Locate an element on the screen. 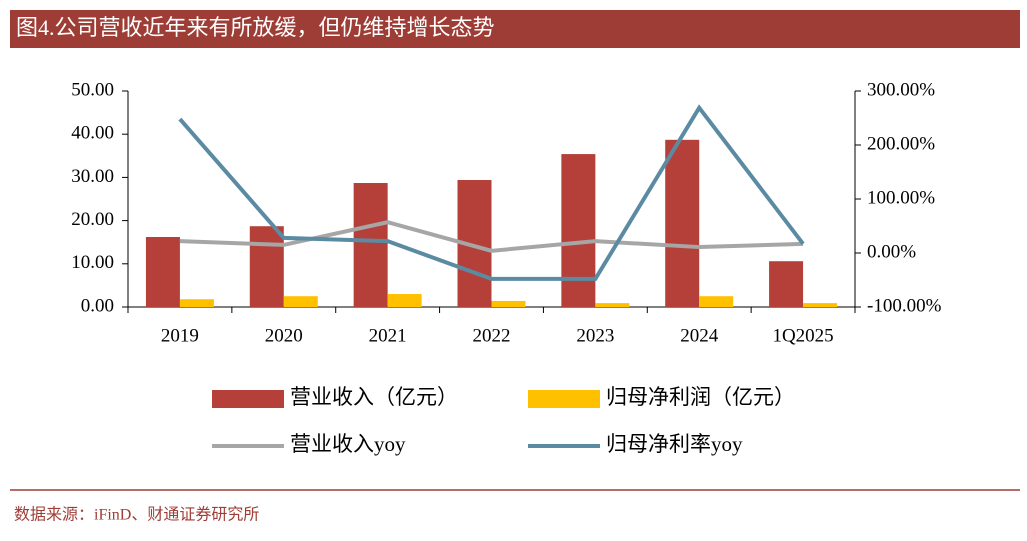 The height and width of the screenshot is (541, 1027). y2-tick-label: 100.00% is located at coordinates (901, 197).